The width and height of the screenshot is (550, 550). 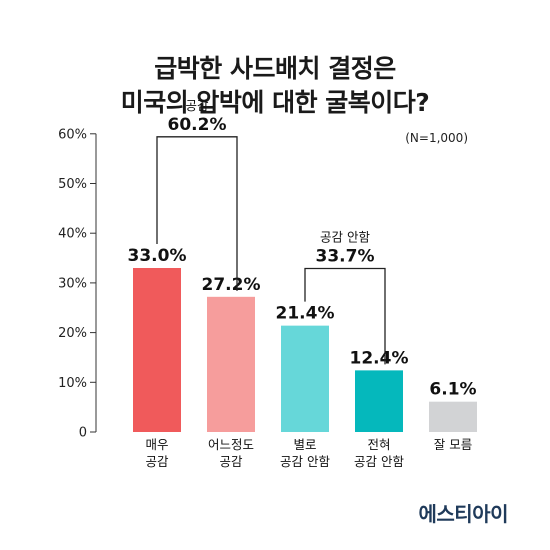 I want to click on y-tick-label: 20%, so click(x=72, y=333).